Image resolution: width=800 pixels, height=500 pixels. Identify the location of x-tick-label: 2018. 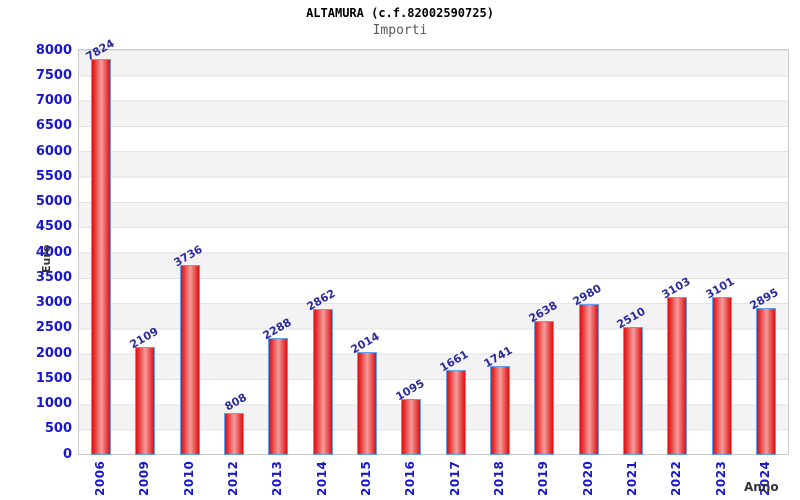
(498, 478).